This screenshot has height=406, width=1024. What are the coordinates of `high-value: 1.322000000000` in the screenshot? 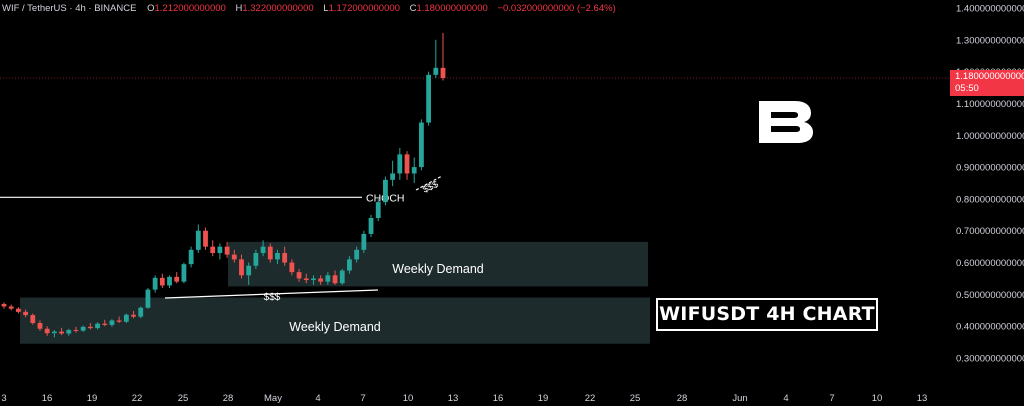 It's located at (278, 8).